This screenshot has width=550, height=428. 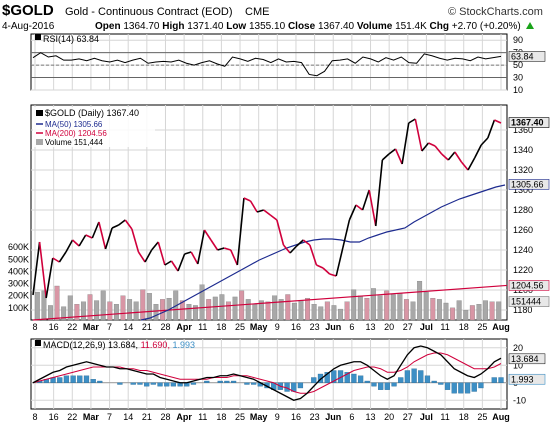 I want to click on volume-tick-label: 200K, so click(x=18, y=296).